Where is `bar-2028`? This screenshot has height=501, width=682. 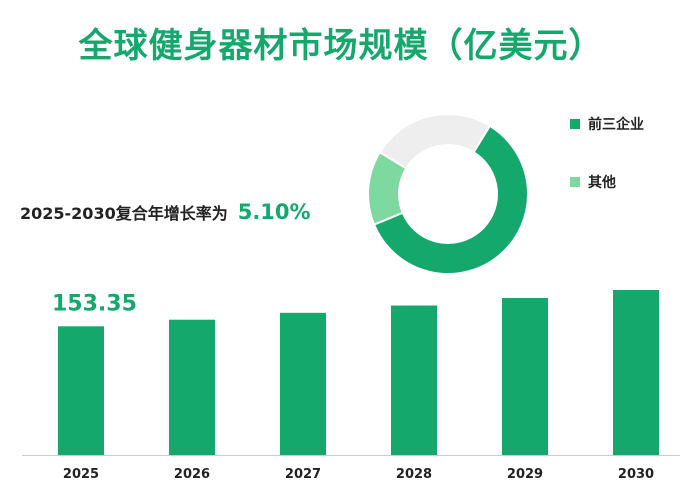
bar-2028 is located at coordinates (414, 380).